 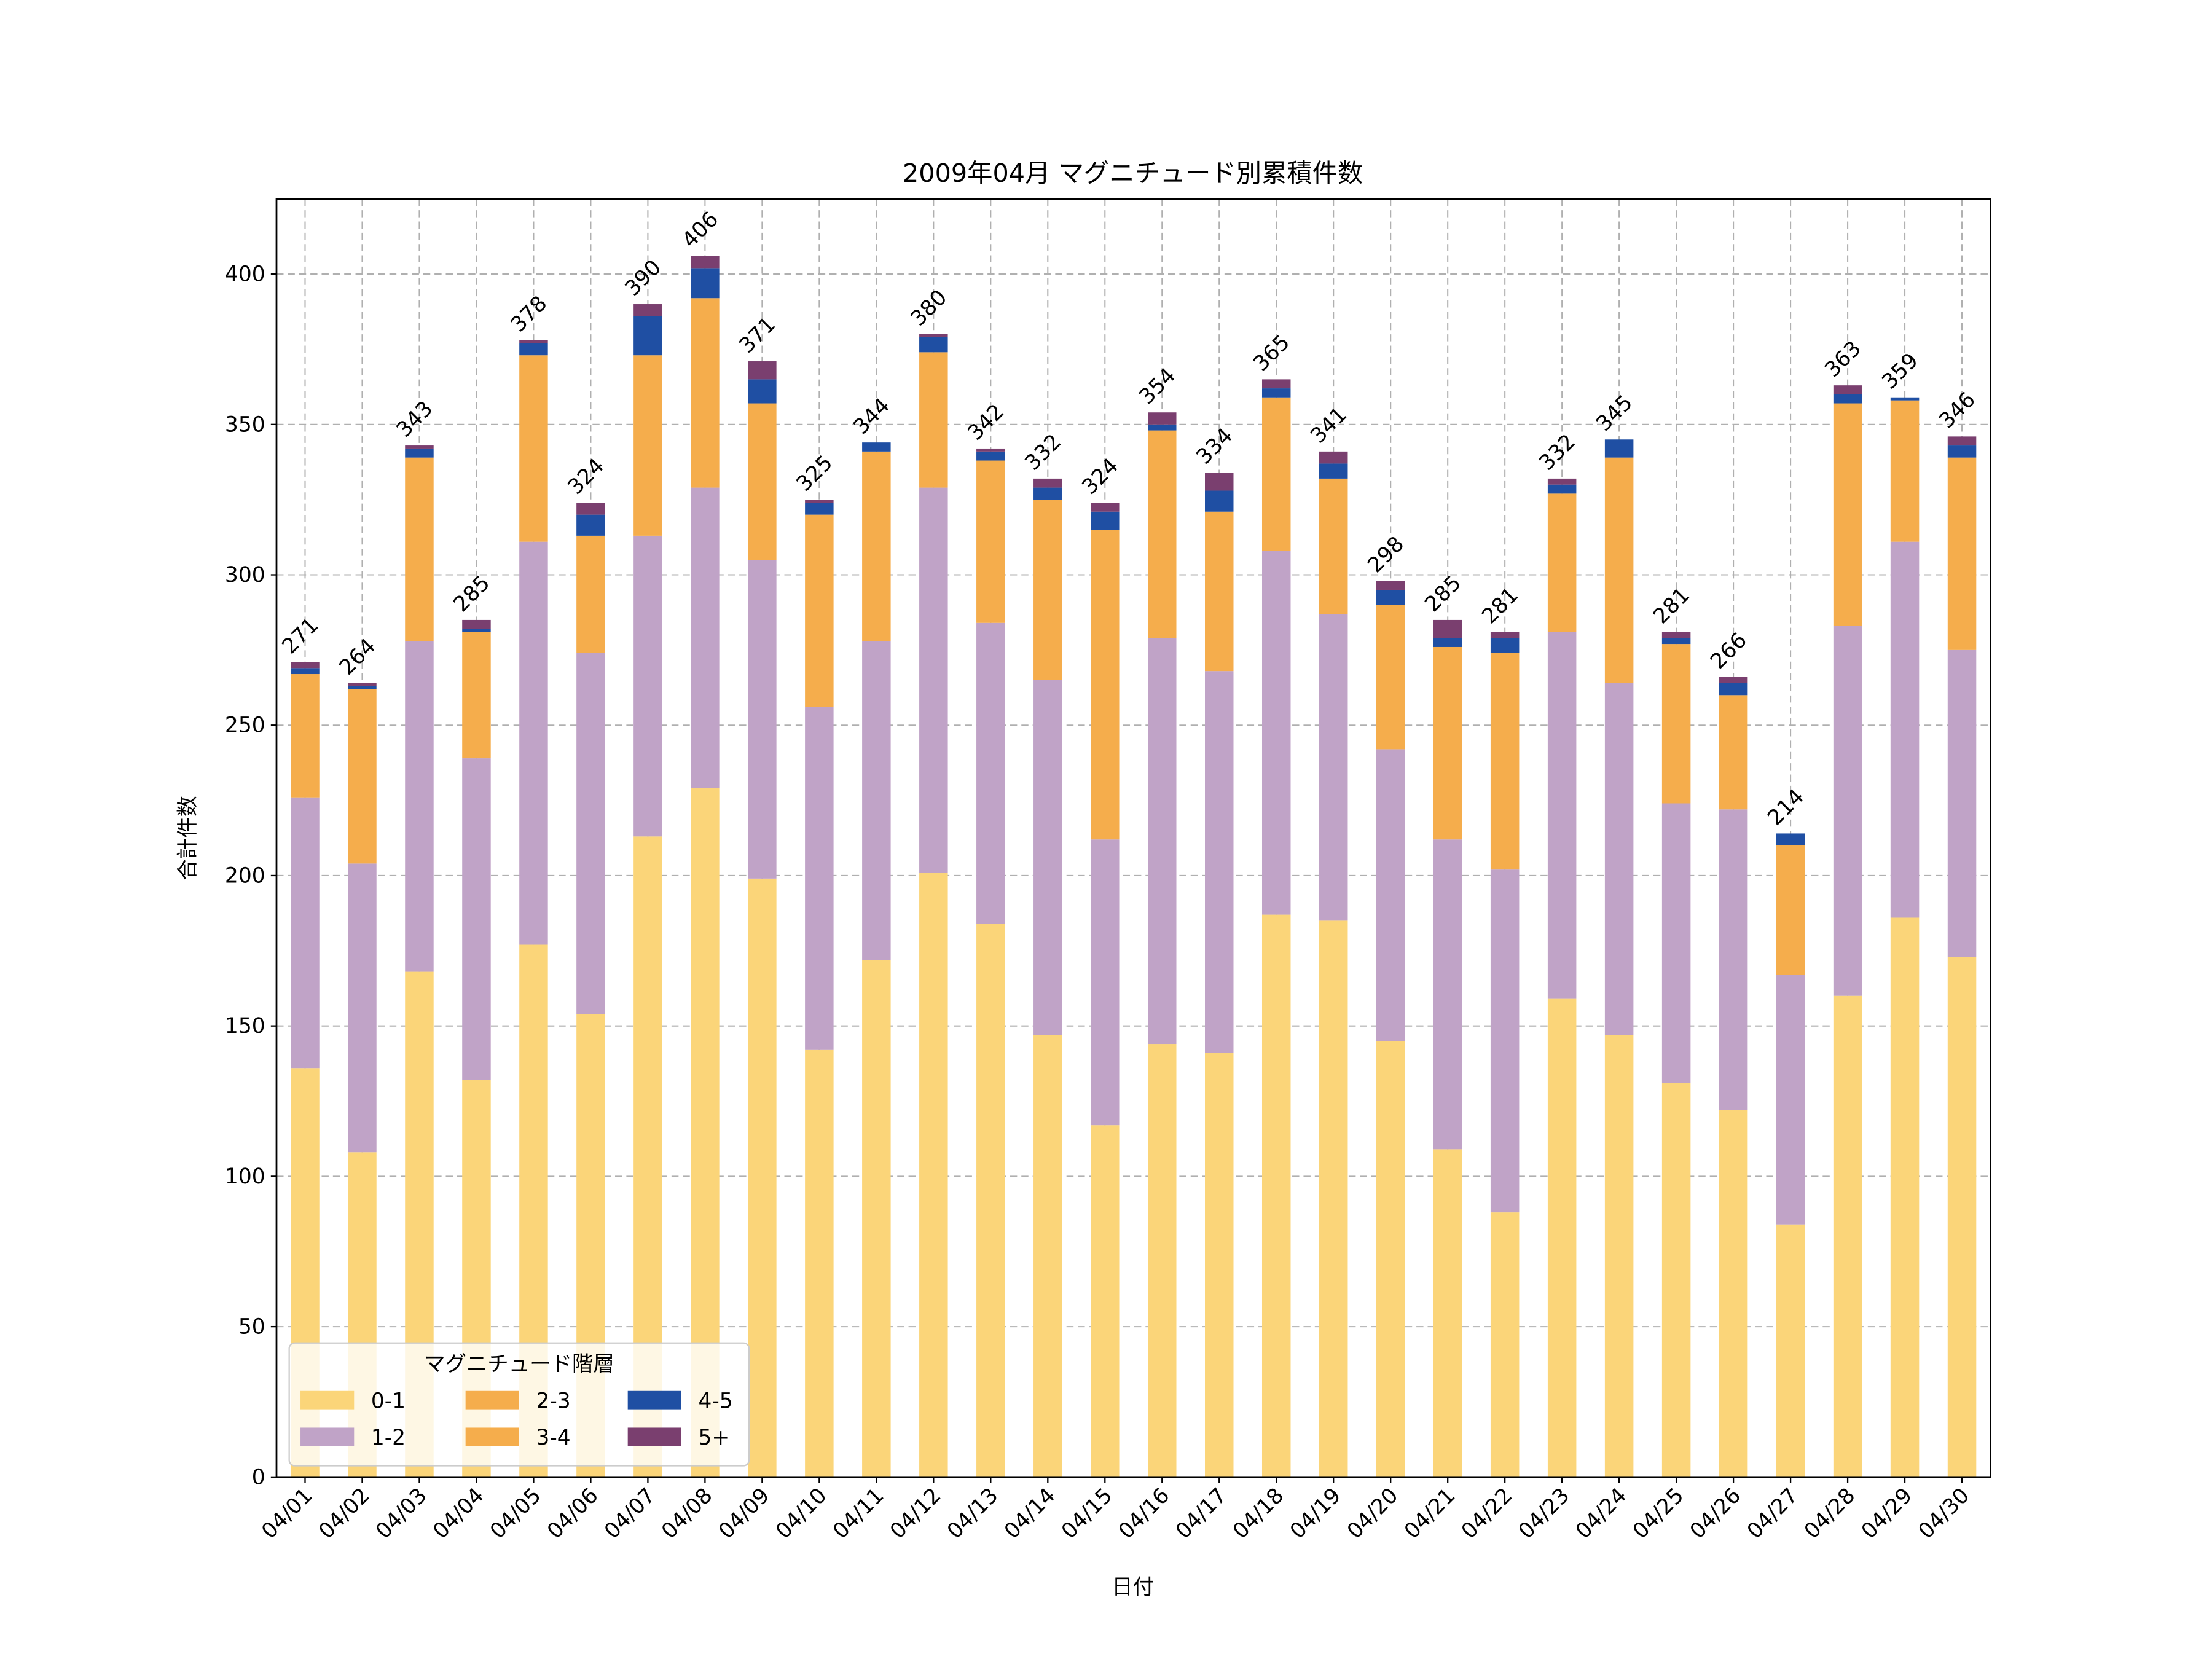 What do you see at coordinates (245, 725) in the screenshot?
I see `y-tick-label: 250` at bounding box center [245, 725].